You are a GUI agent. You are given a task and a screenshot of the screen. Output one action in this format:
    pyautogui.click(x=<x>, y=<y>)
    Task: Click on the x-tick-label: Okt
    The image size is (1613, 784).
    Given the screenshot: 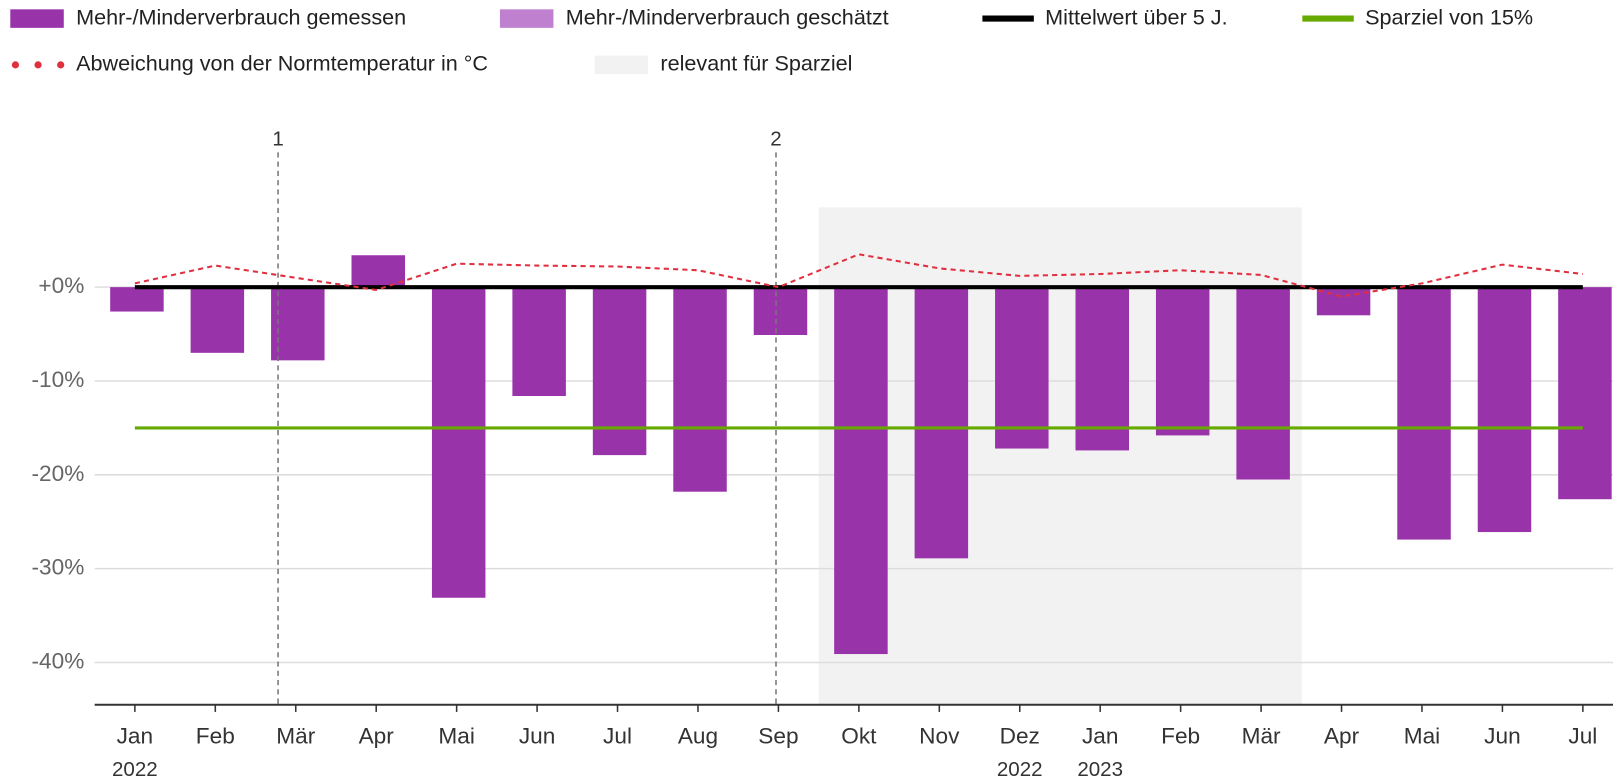 What is the action you would take?
    pyautogui.click(x=859, y=736)
    